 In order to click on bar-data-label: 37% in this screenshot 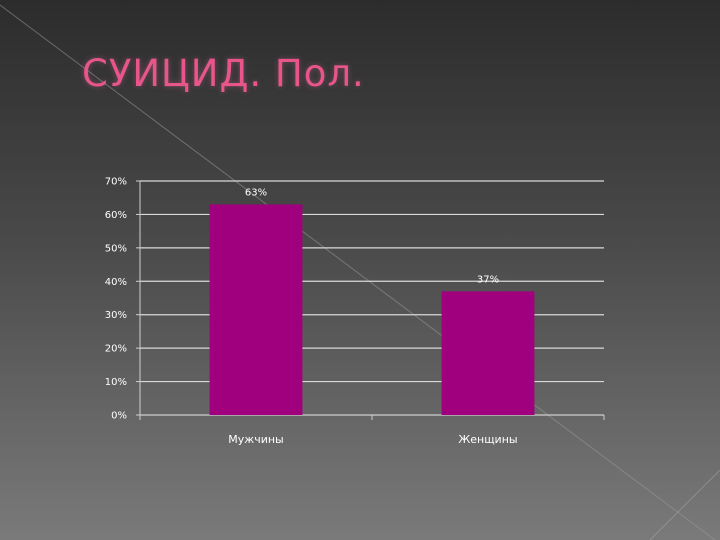, I will do `click(488, 279)`.